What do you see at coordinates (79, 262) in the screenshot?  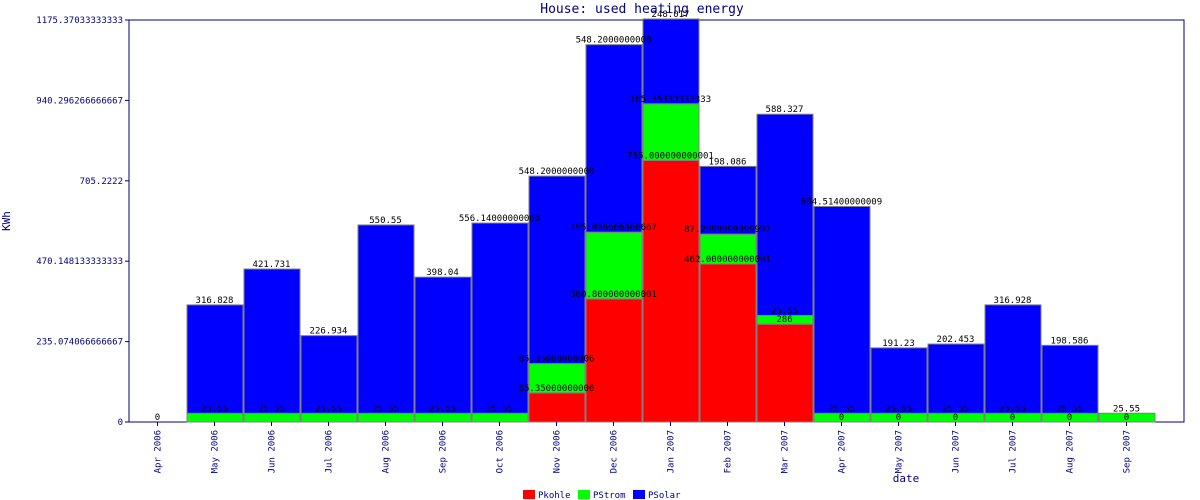 I see `y-tick-label-2: 470.148133333333` at bounding box center [79, 262].